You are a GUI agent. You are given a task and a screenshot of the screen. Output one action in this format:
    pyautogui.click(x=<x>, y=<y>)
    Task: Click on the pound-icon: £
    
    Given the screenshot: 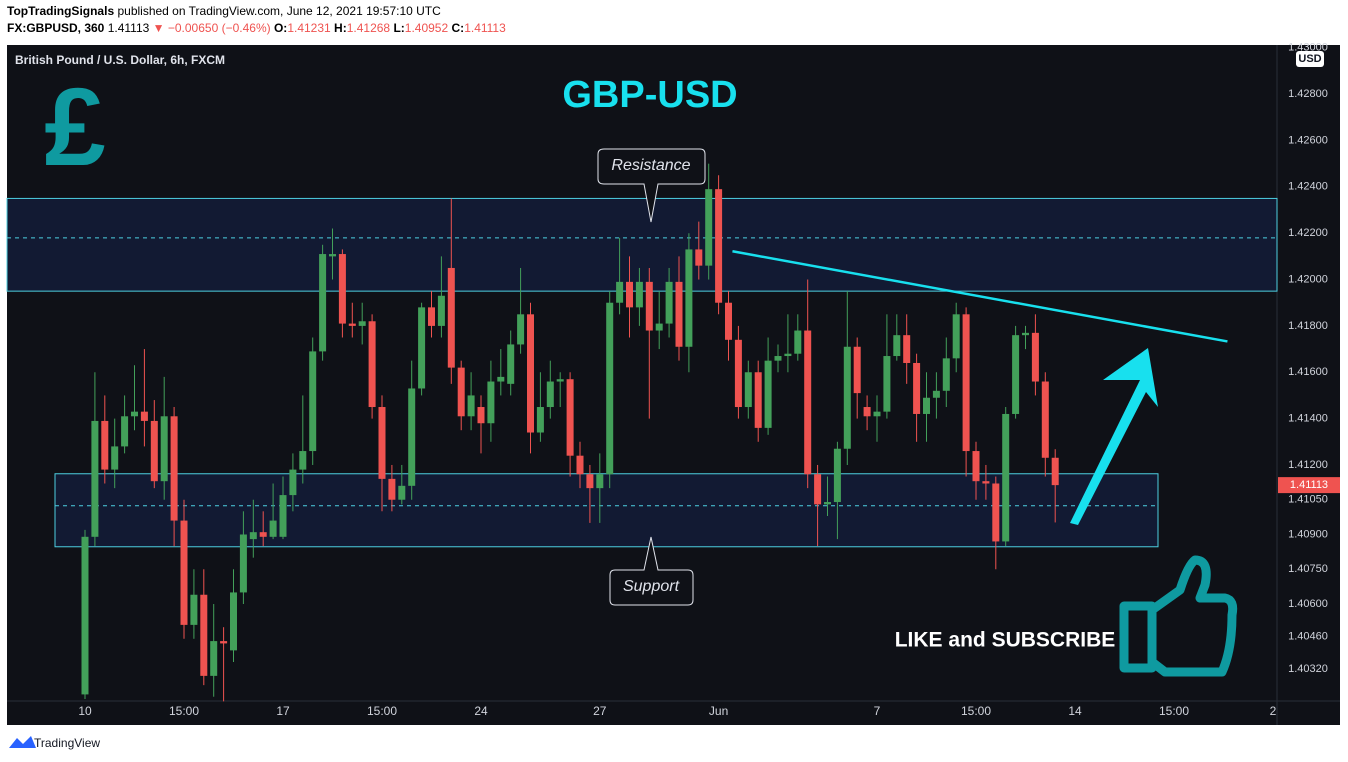 What is the action you would take?
    pyautogui.click(x=74, y=127)
    